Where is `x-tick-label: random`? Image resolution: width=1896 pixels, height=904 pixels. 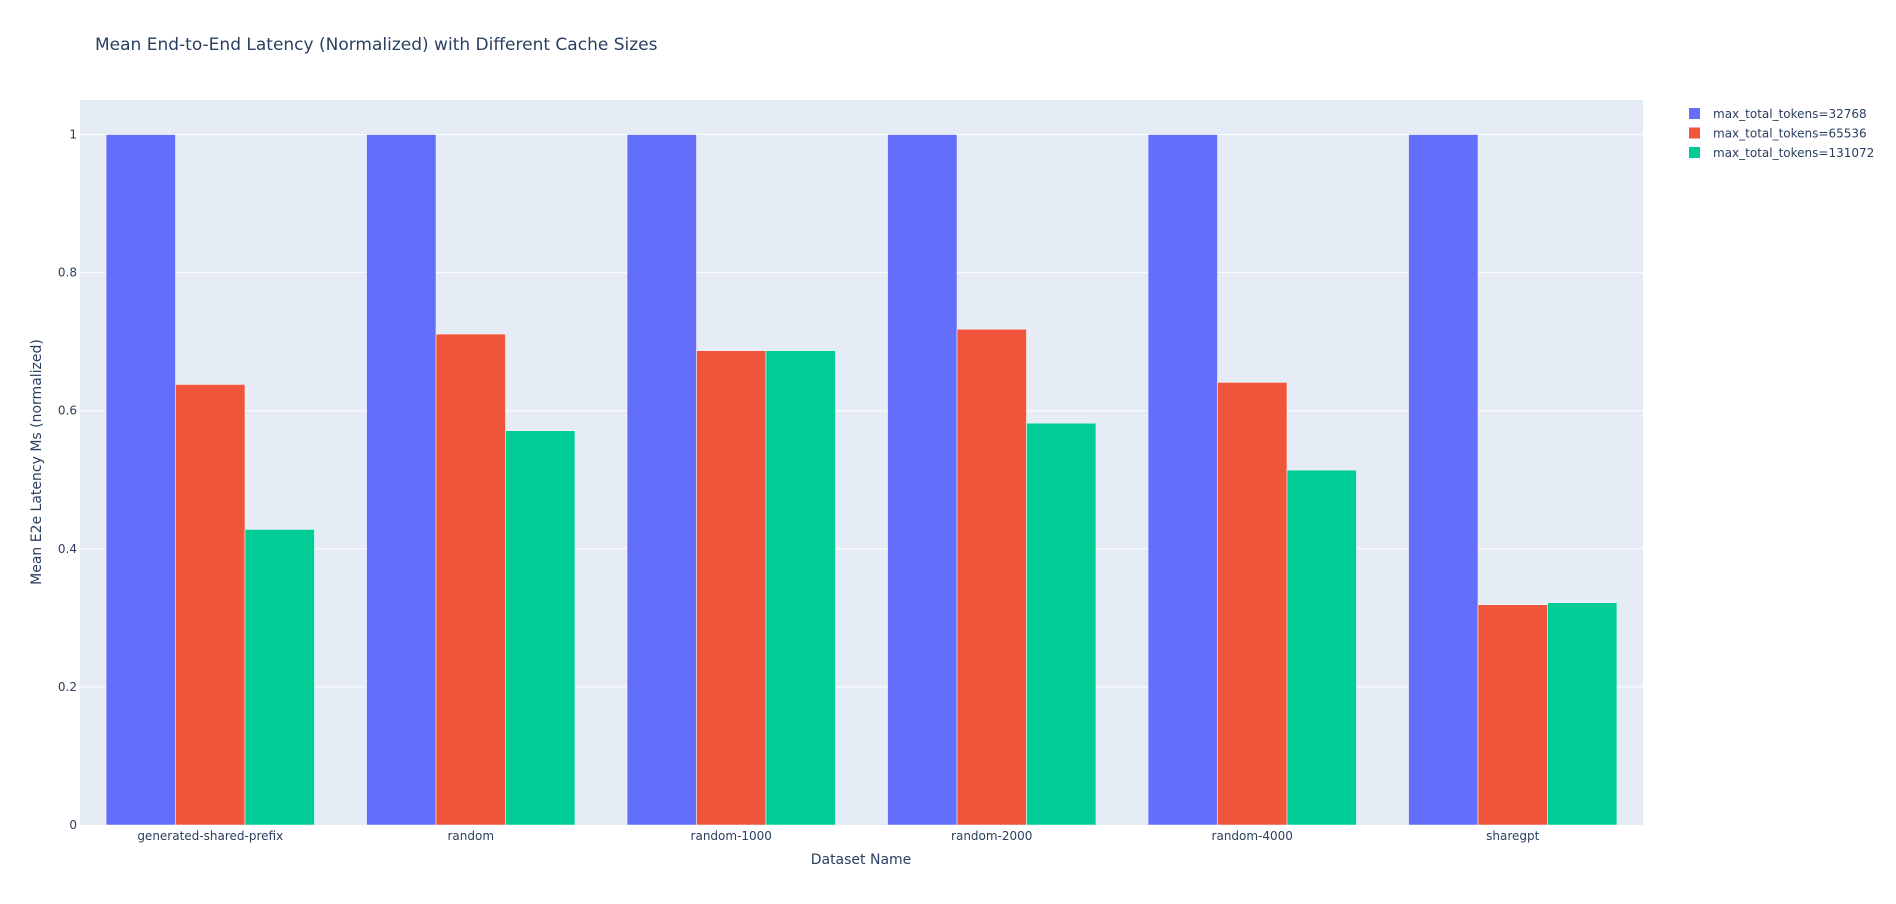 x-tick-label: random is located at coordinates (470, 836).